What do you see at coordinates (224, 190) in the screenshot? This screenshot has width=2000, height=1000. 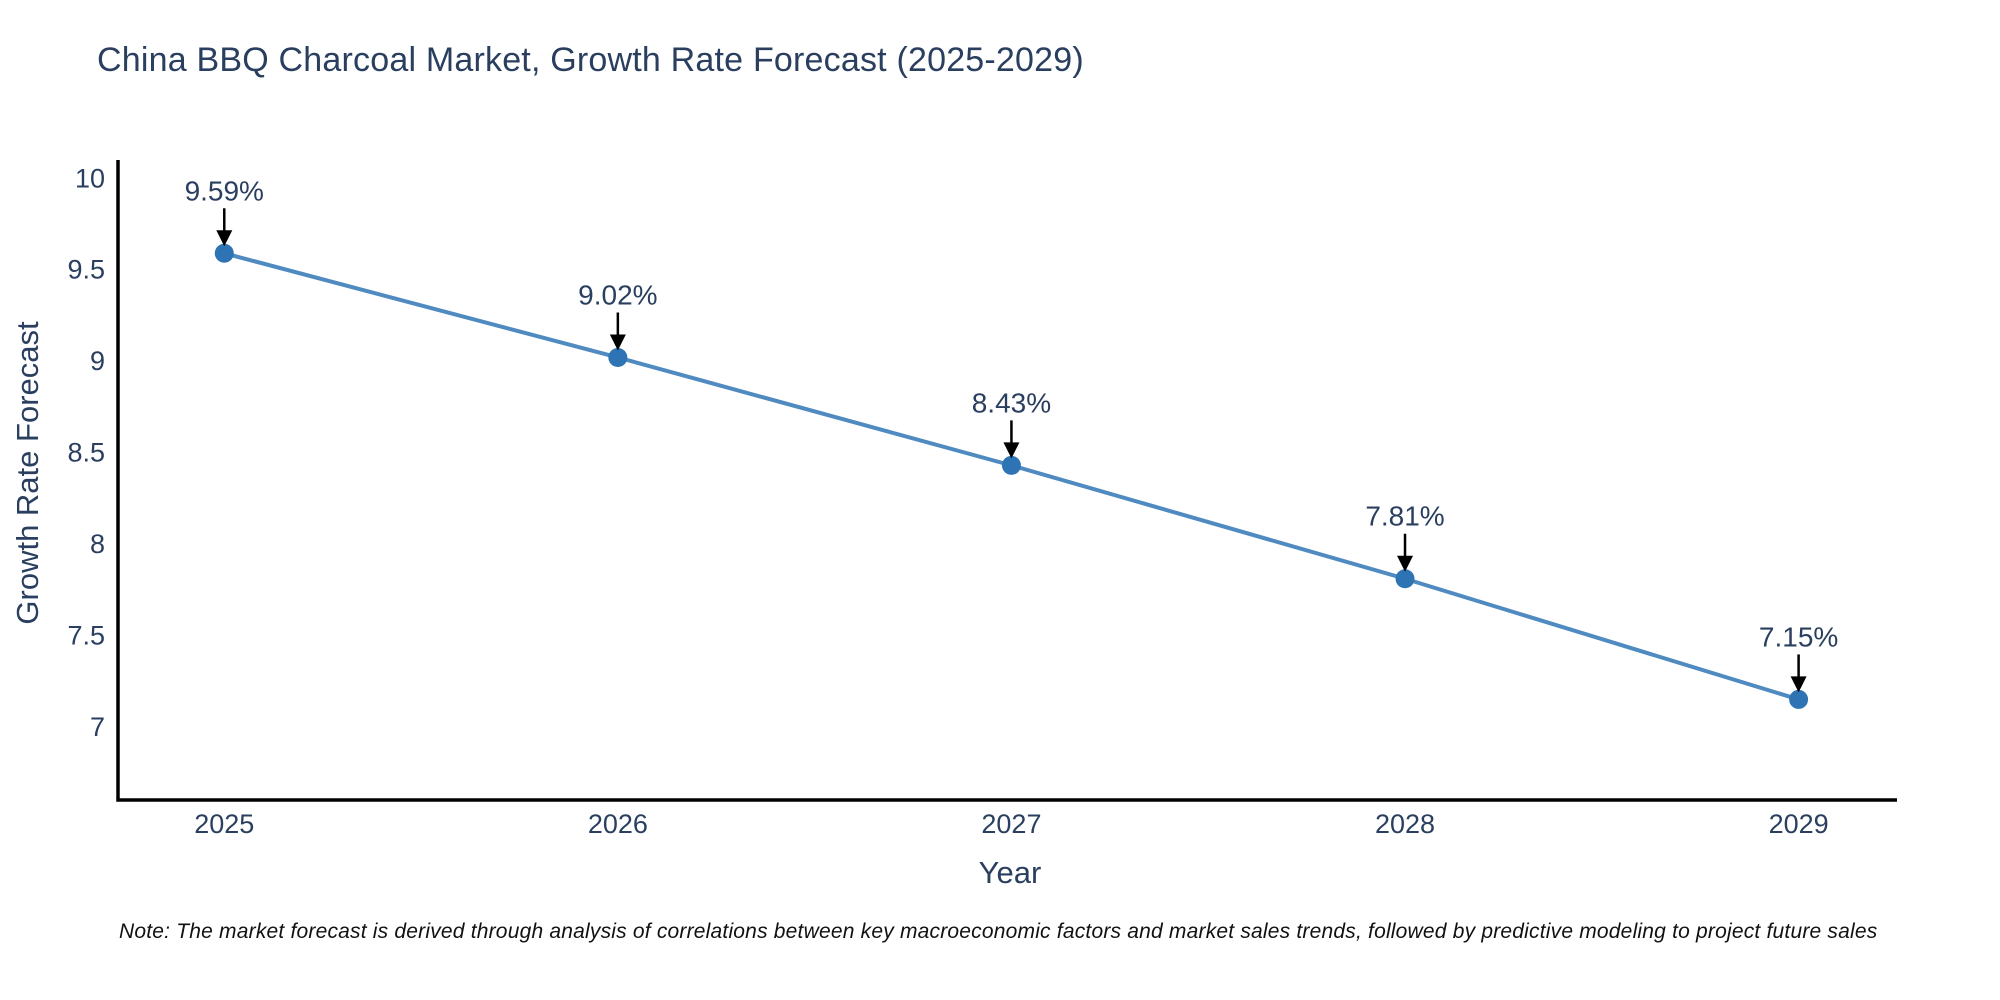 I see `data-point-label: 9.59%` at bounding box center [224, 190].